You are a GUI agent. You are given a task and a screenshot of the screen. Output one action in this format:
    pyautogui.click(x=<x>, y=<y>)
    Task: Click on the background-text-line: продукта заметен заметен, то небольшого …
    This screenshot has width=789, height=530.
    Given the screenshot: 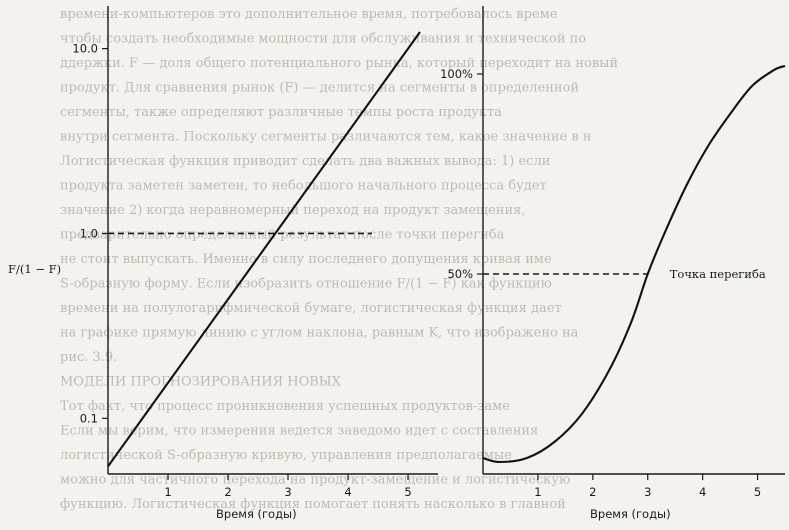 What is the action you would take?
    pyautogui.click(x=303, y=186)
    